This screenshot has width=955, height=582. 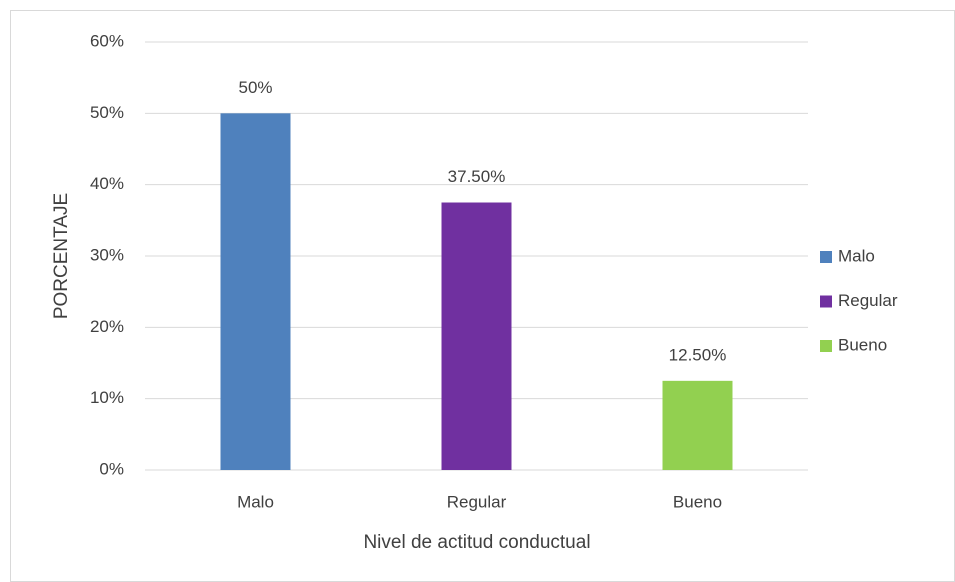 I want to click on data-label: 12.50%, so click(x=698, y=354).